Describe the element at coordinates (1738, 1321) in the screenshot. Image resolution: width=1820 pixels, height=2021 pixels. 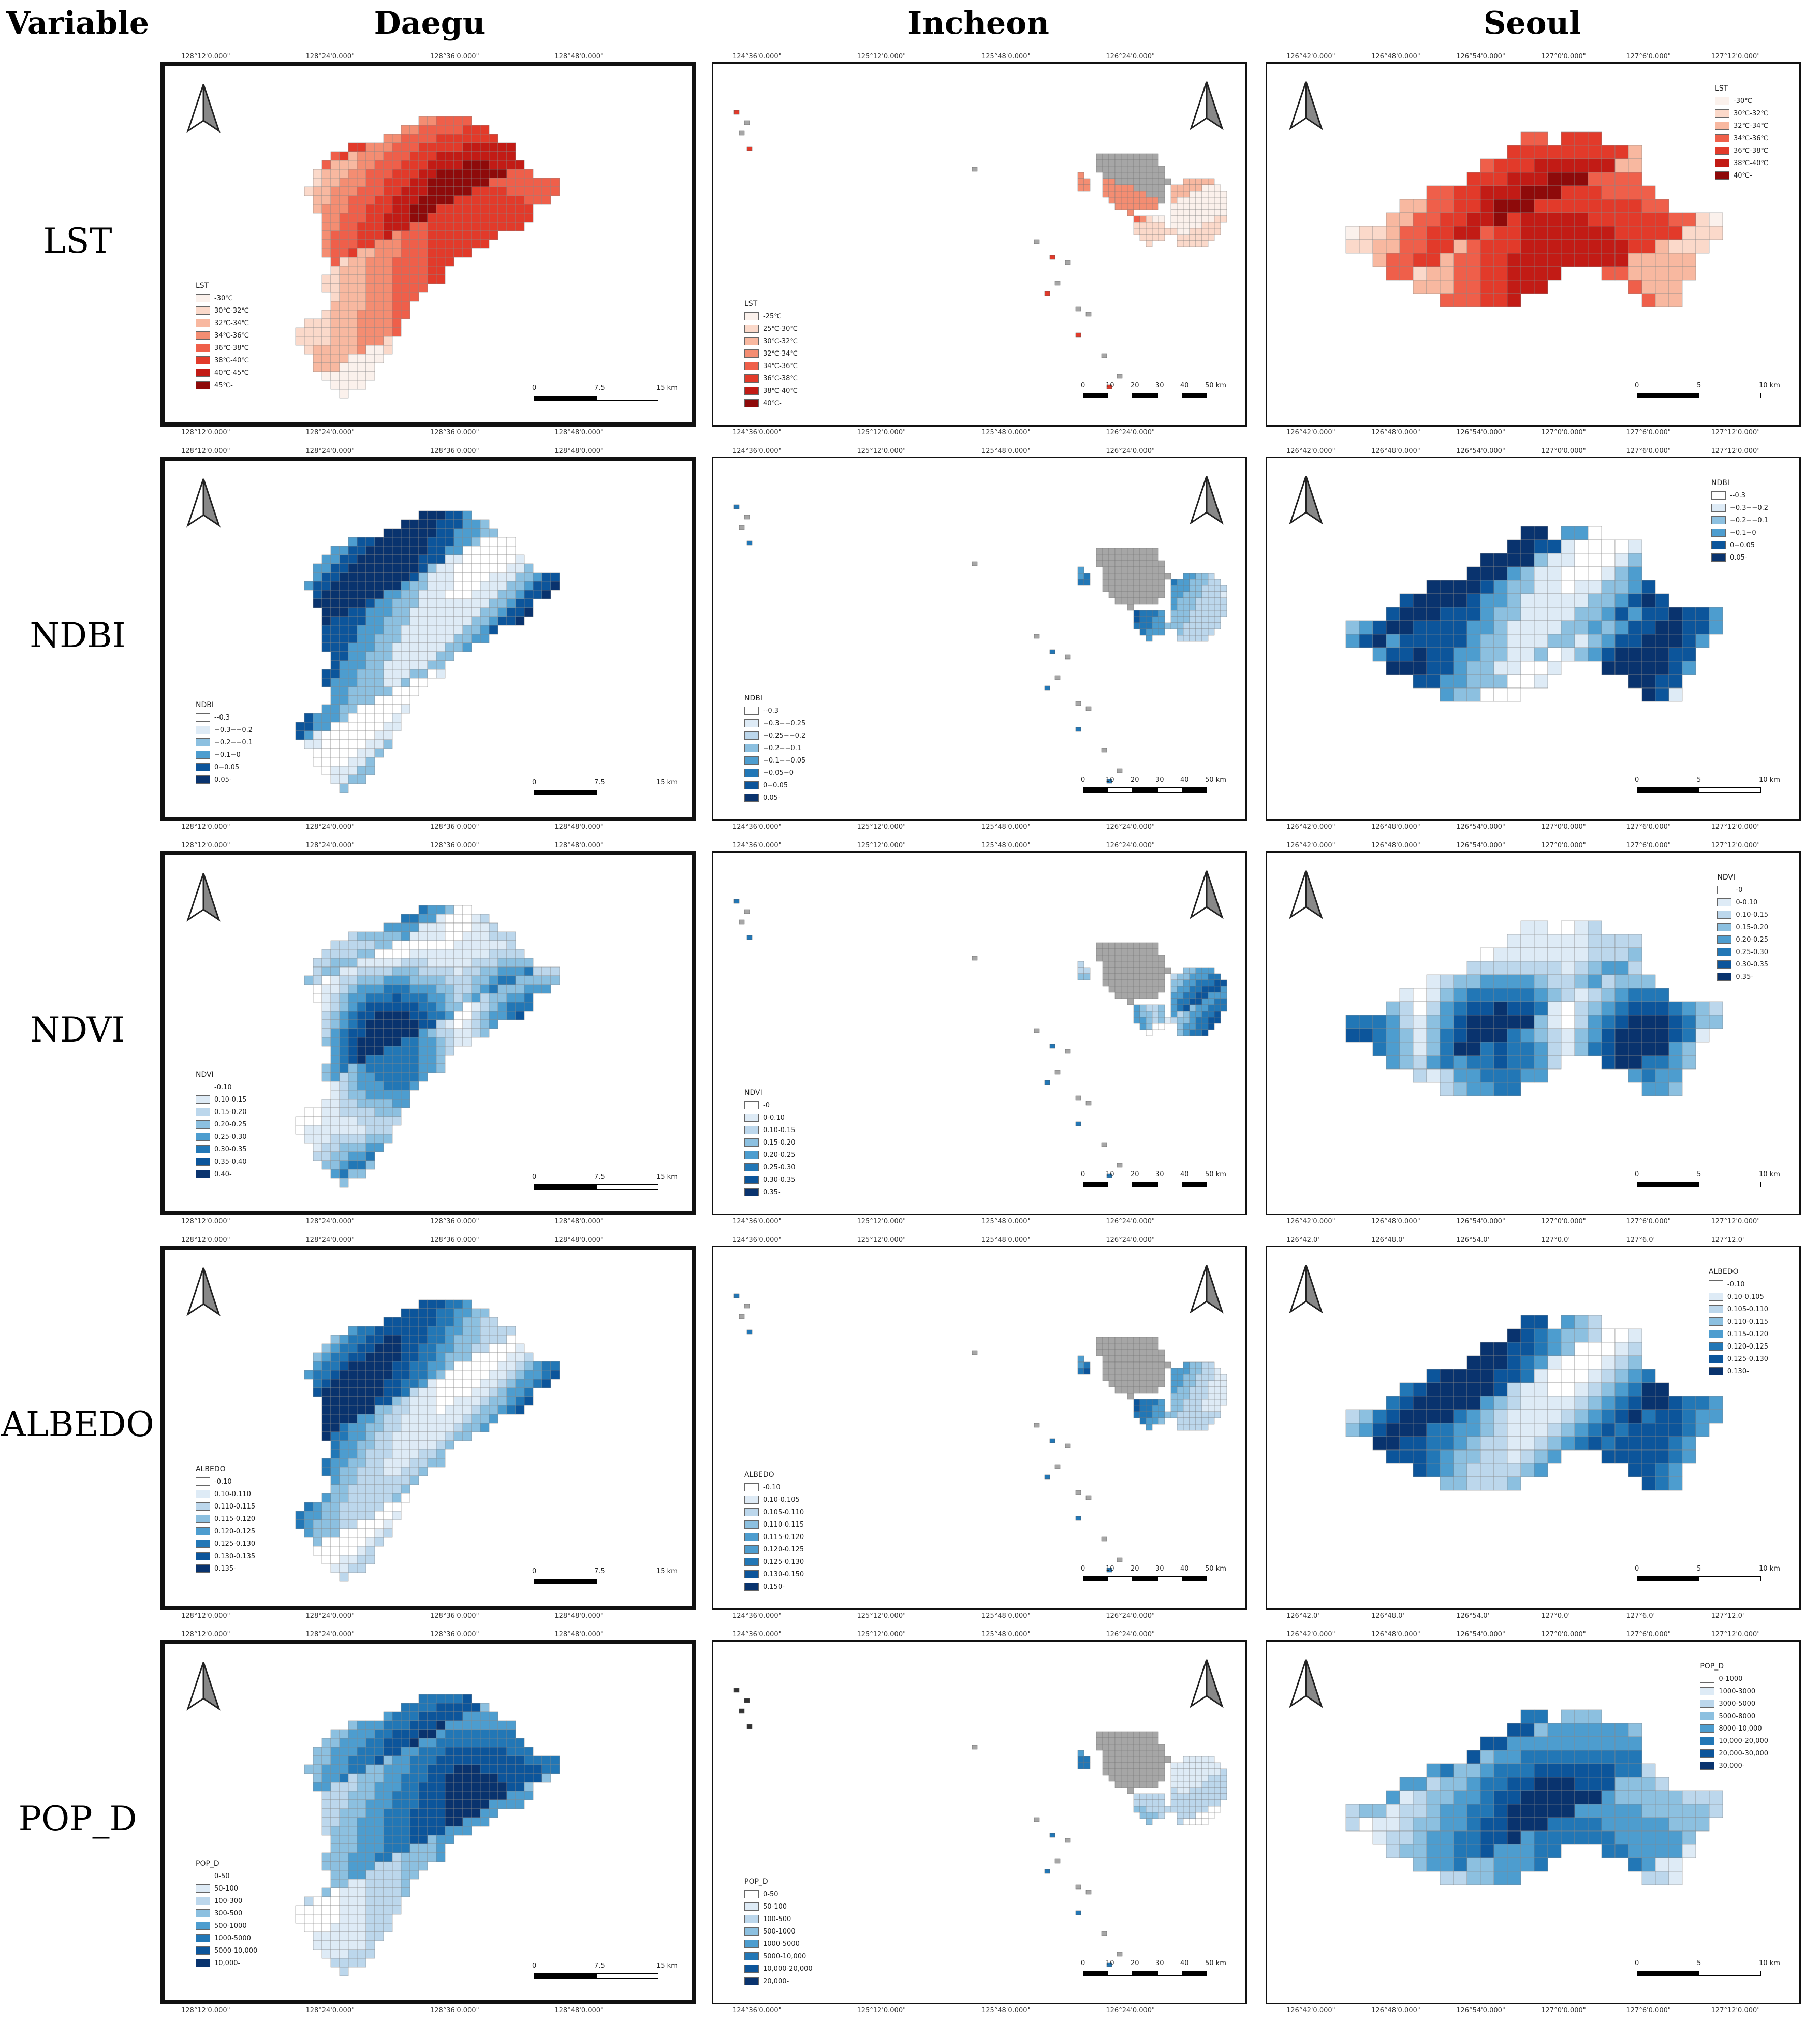
I see `legend-item: 0.110-0.115` at that location.